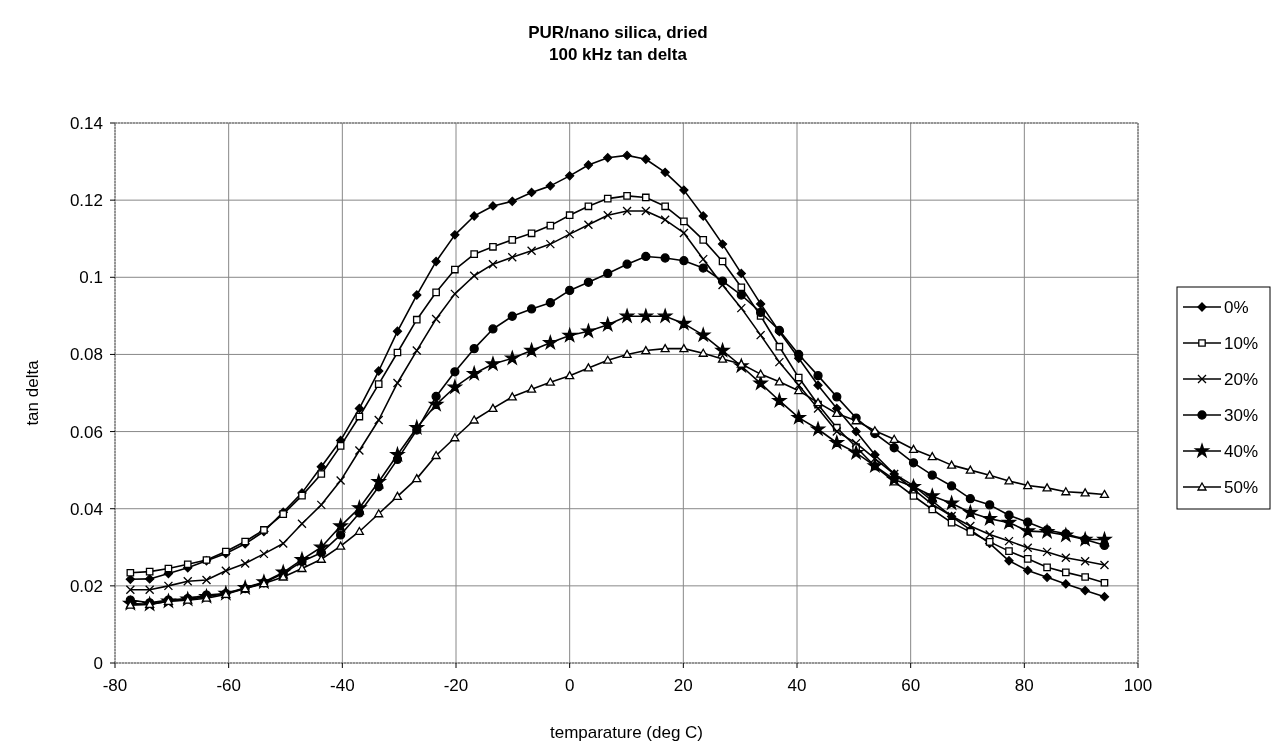  Describe the element at coordinates (1241, 343) in the screenshot. I see `legend-label: 10%` at that location.